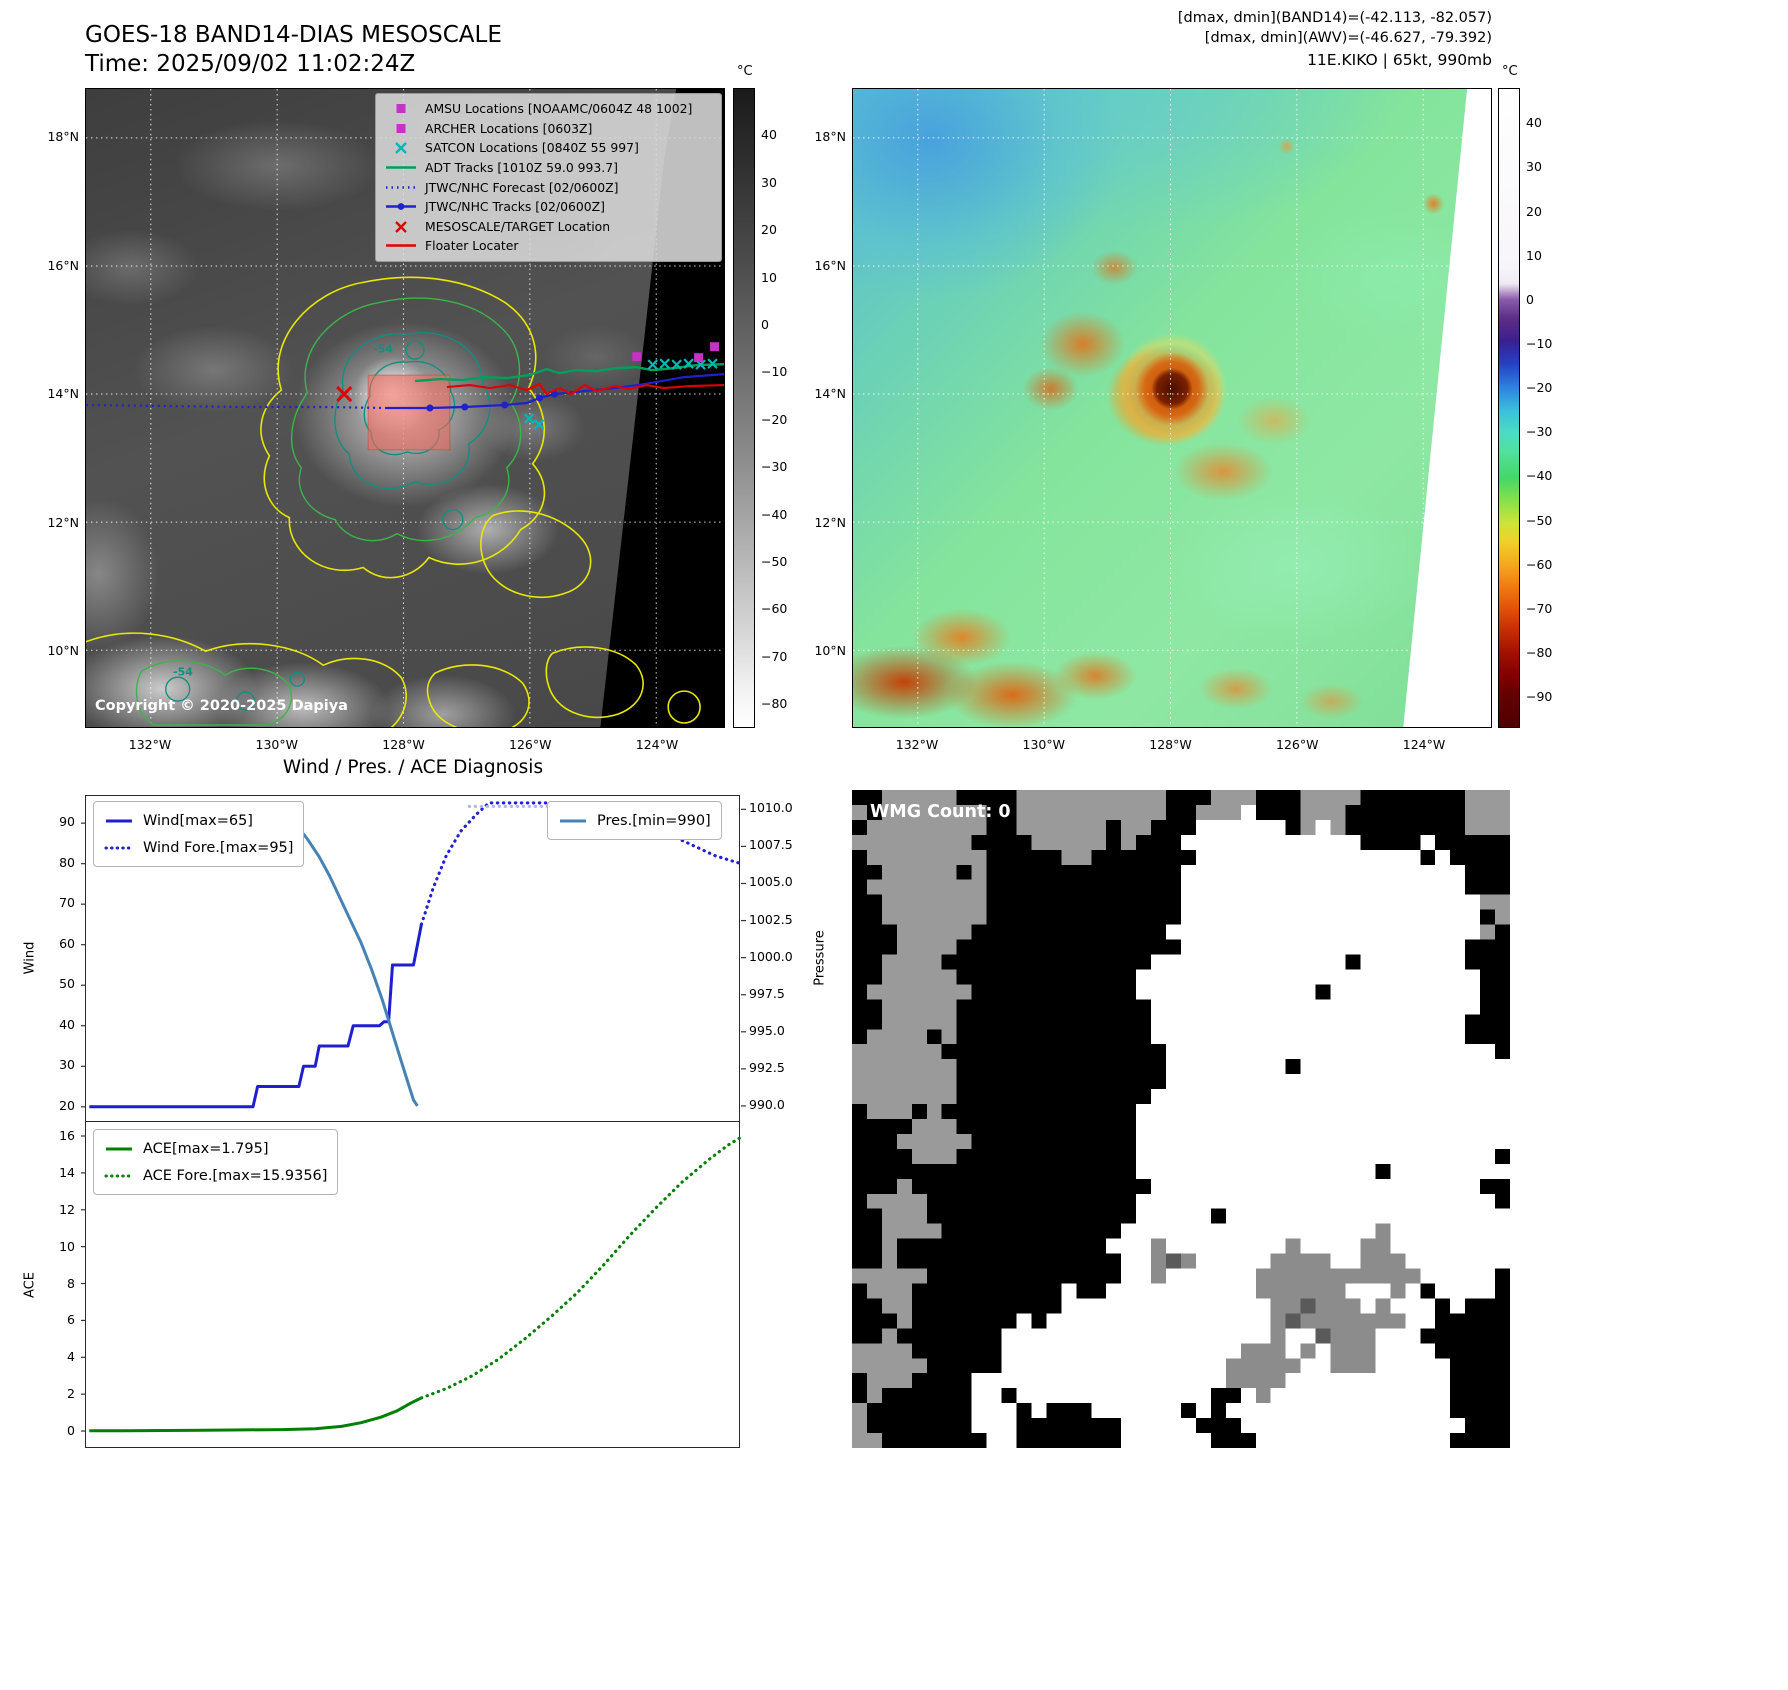 This screenshot has height=1690, width=1788. Describe the element at coordinates (1539, 388) in the screenshot. I see `awv-colorbar-tick: −20` at that location.